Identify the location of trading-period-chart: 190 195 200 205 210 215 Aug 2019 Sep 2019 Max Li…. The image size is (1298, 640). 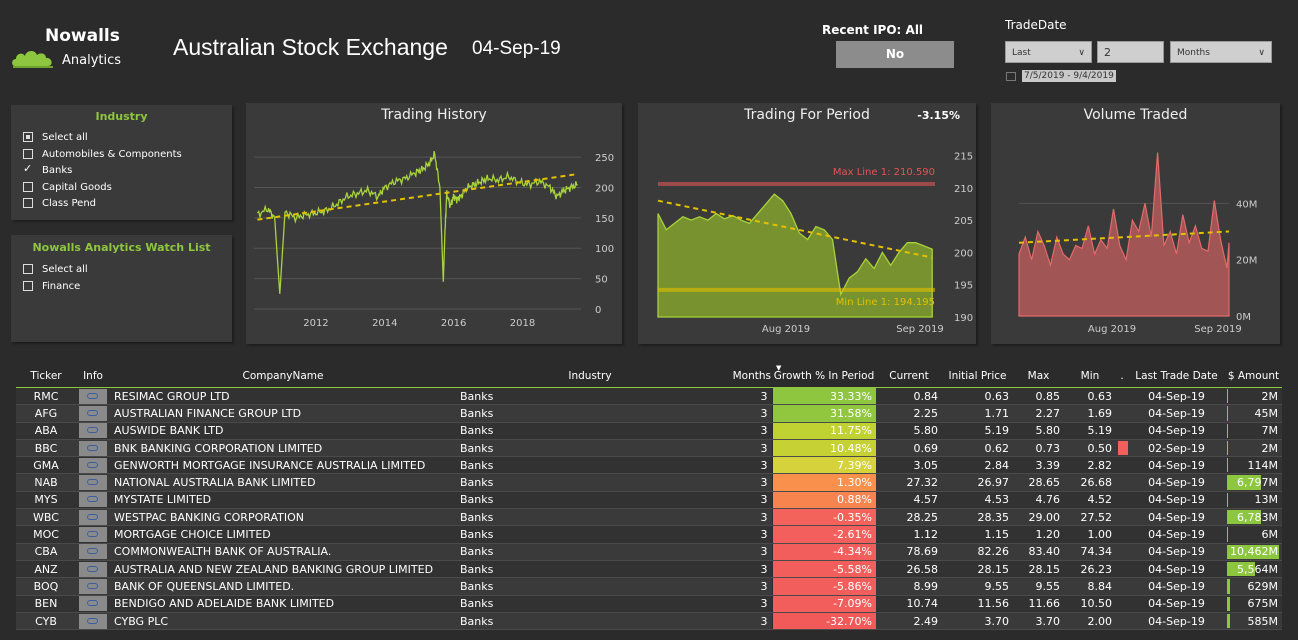
(807, 223).